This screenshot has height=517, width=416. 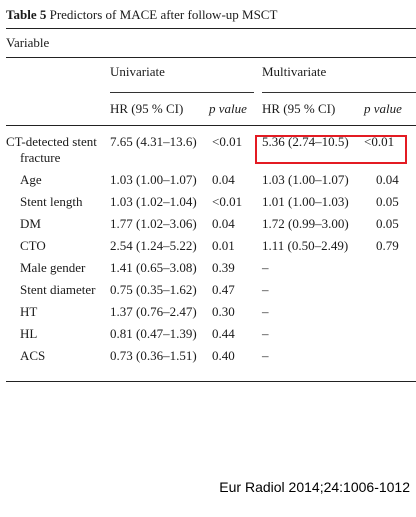 What do you see at coordinates (299, 108) in the screenshot?
I see `multi-hr-header: HR (95 % CI)` at bounding box center [299, 108].